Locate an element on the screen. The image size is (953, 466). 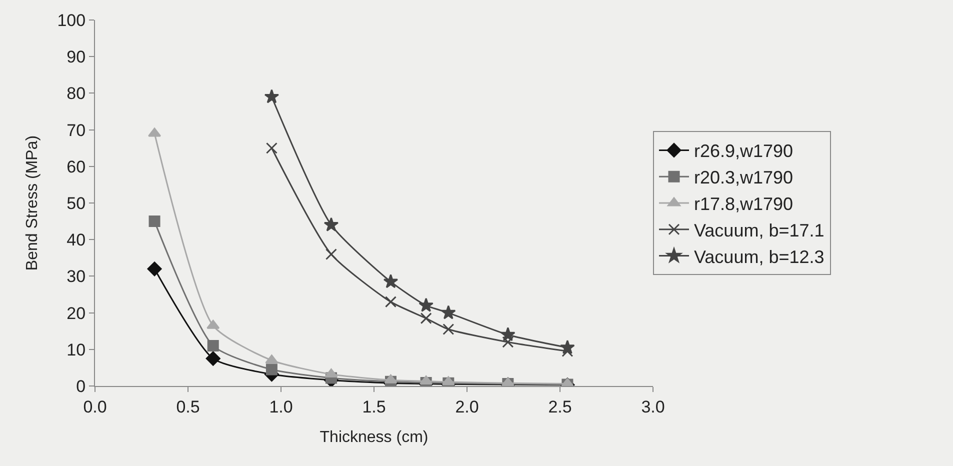
y-axis-title: Bend Stress (MPa) is located at coordinates (33, 203).